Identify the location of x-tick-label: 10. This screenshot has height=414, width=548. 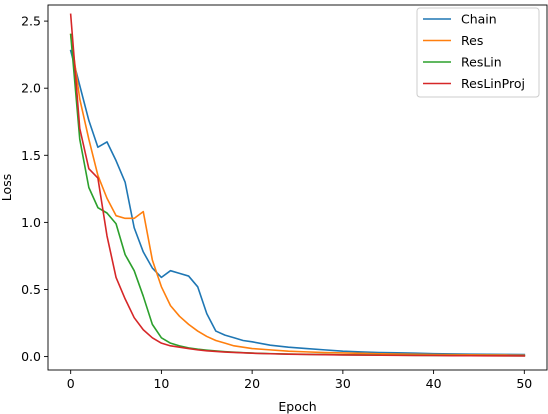
(161, 383).